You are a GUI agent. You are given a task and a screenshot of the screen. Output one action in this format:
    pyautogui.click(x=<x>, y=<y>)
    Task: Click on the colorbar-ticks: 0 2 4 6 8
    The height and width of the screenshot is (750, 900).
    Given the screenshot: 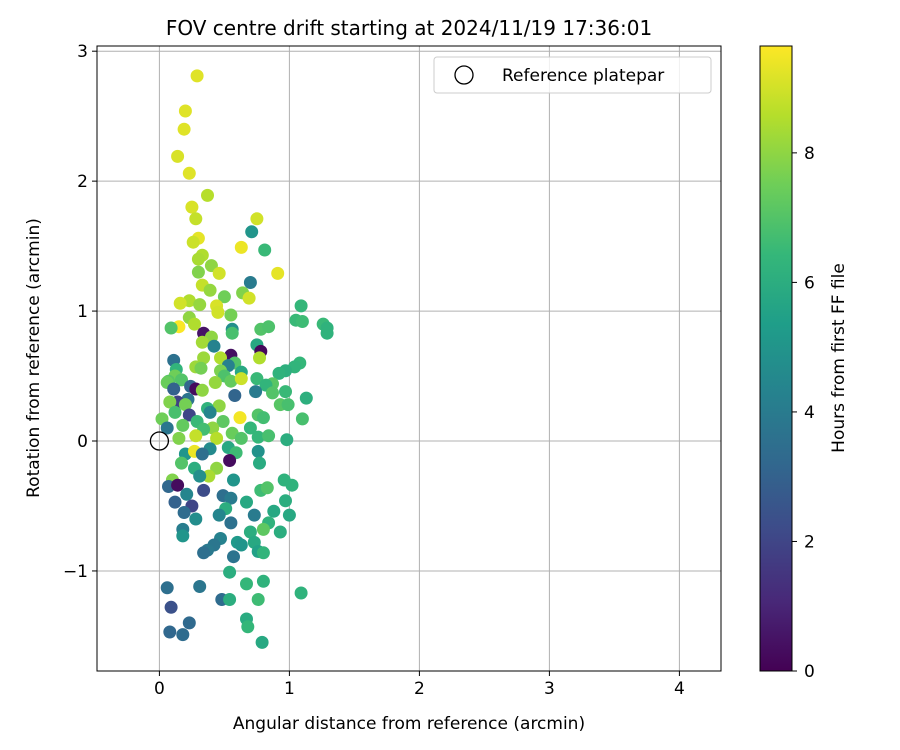 What is the action you would take?
    pyautogui.click(x=803, y=413)
    